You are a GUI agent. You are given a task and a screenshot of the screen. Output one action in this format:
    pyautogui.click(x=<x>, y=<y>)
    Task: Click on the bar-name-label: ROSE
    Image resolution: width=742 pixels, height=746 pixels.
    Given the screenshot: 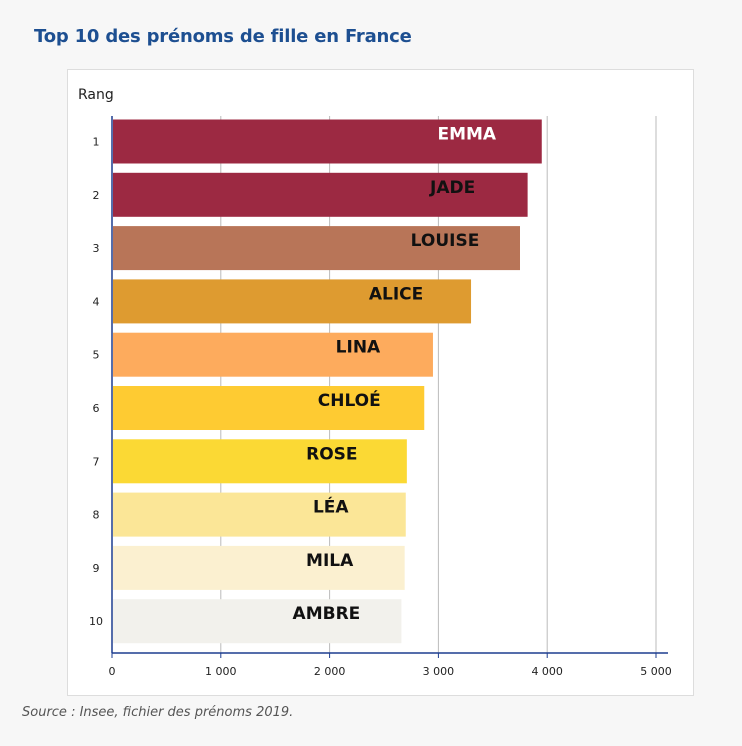 What is the action you would take?
    pyautogui.click(x=331, y=454)
    